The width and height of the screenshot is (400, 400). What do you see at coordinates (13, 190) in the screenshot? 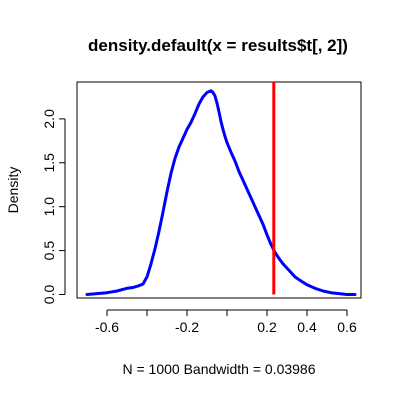
I see `y-axis-label: Density` at bounding box center [13, 190].